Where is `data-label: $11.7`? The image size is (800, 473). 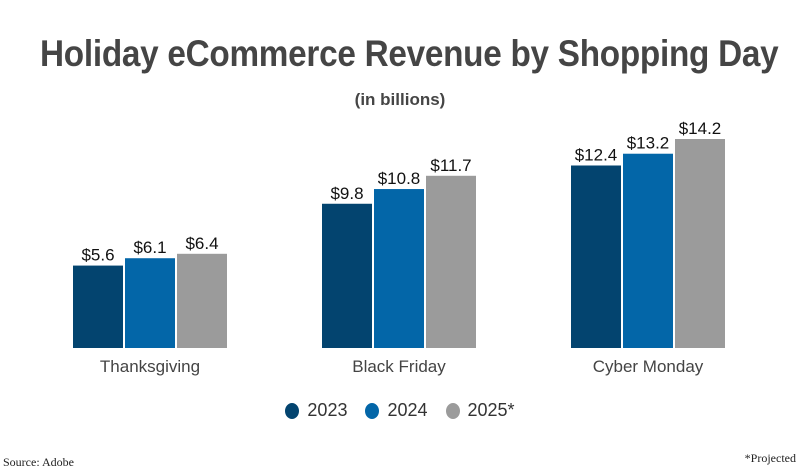
data-label: $11.7 is located at coordinates (450, 165).